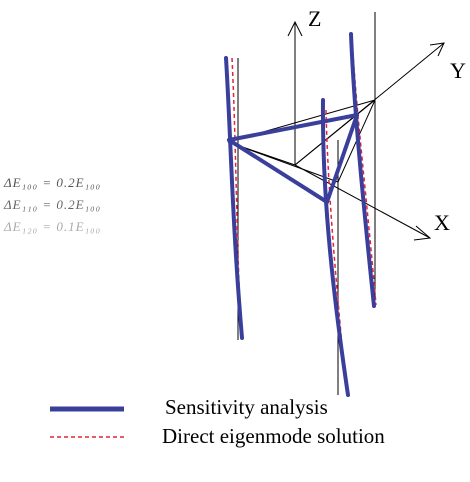 Image resolution: width=470 pixels, height=482 pixels. Describe the element at coordinates (234, 198) in the screenshot. I see `sensitivity-column-left` at that location.